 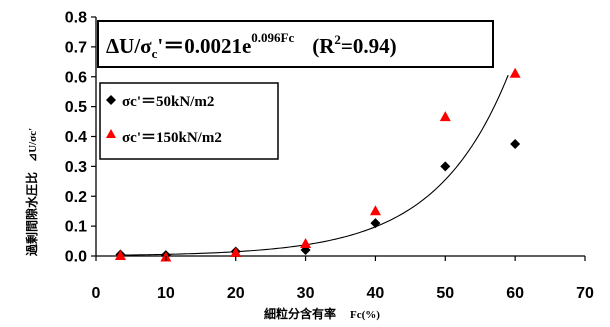 What do you see at coordinates (129, 46) in the screenshot?
I see `formula-delta-u: ΔU/σ` at bounding box center [129, 46].